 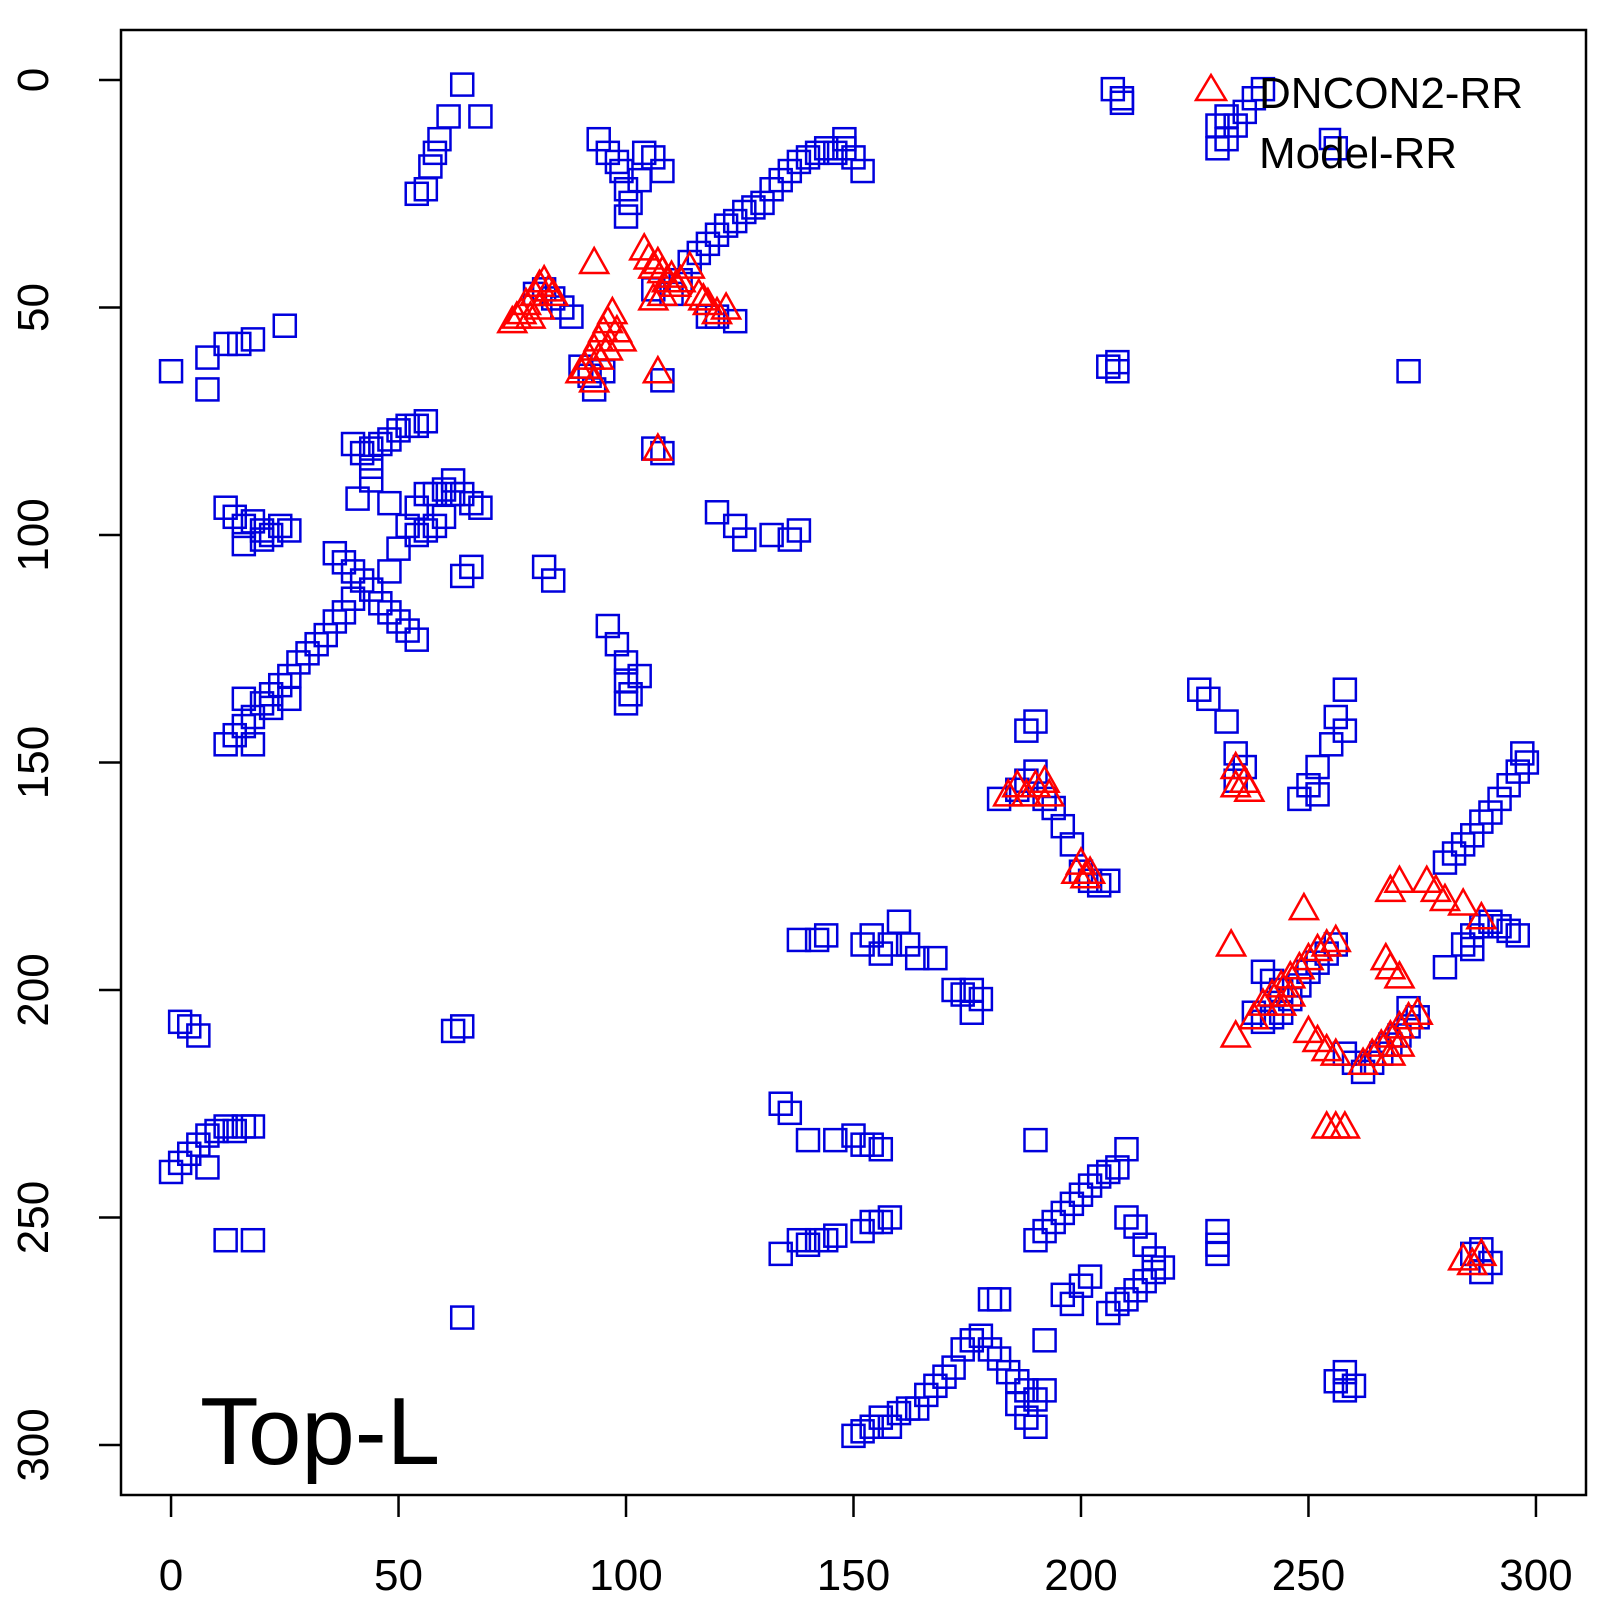 I want to click on legend: DNCON2-RR Model-RR, so click(x=1358, y=123).